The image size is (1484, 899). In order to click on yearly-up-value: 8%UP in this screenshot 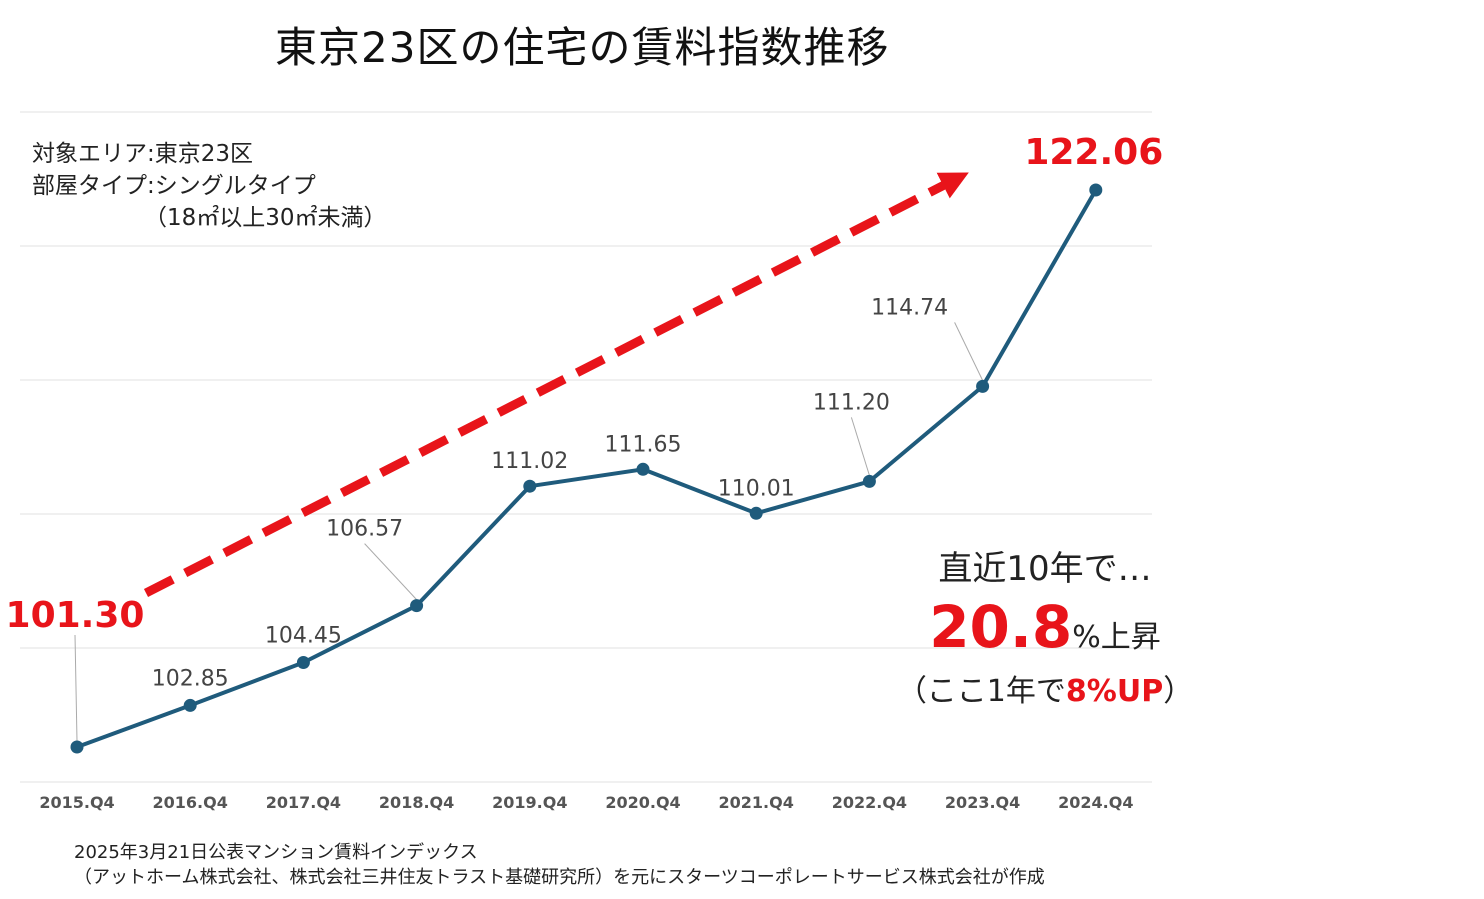, I will do `click(1114, 691)`.